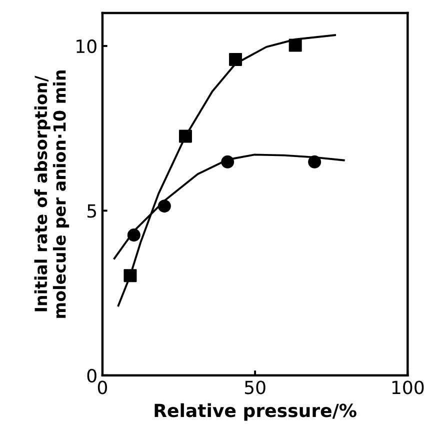 This screenshot has height=434, width=436. I want to click on y-tick-label: 5, so click(92, 211).